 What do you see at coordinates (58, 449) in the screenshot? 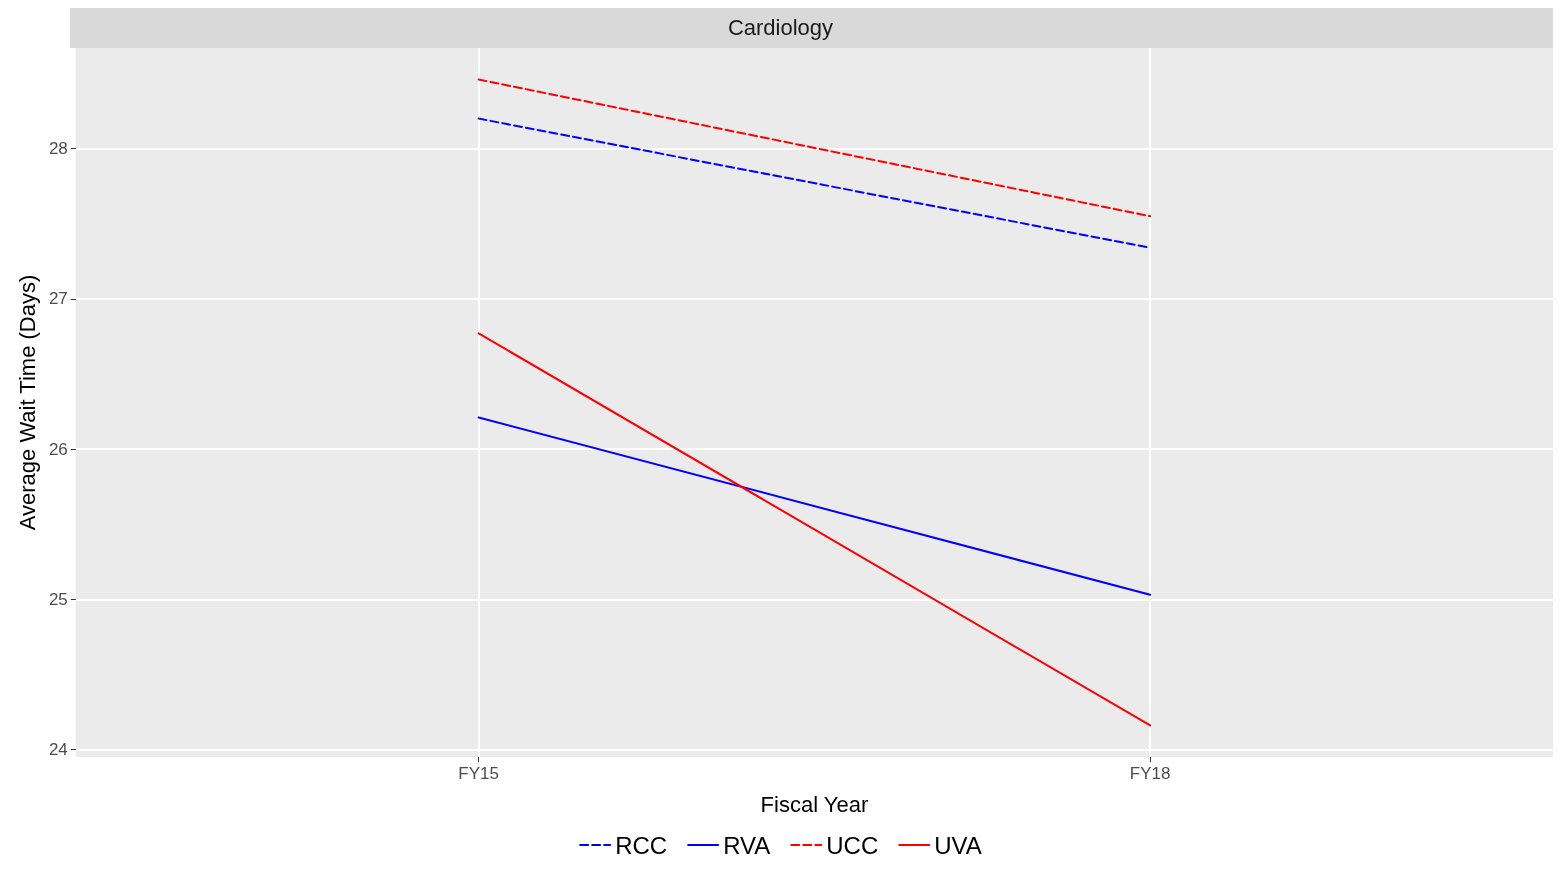
I see `y-tick-label: 26` at bounding box center [58, 449].